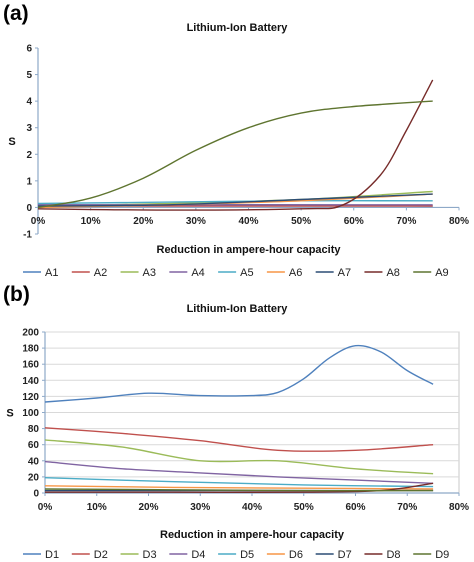 The image size is (474, 562). I want to click on y-tick-label: 5, so click(29, 75).